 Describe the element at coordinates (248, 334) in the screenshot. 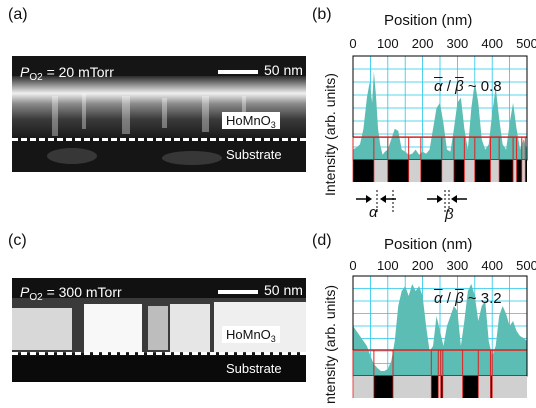

I see `film-name-c: HoMnO` at that location.